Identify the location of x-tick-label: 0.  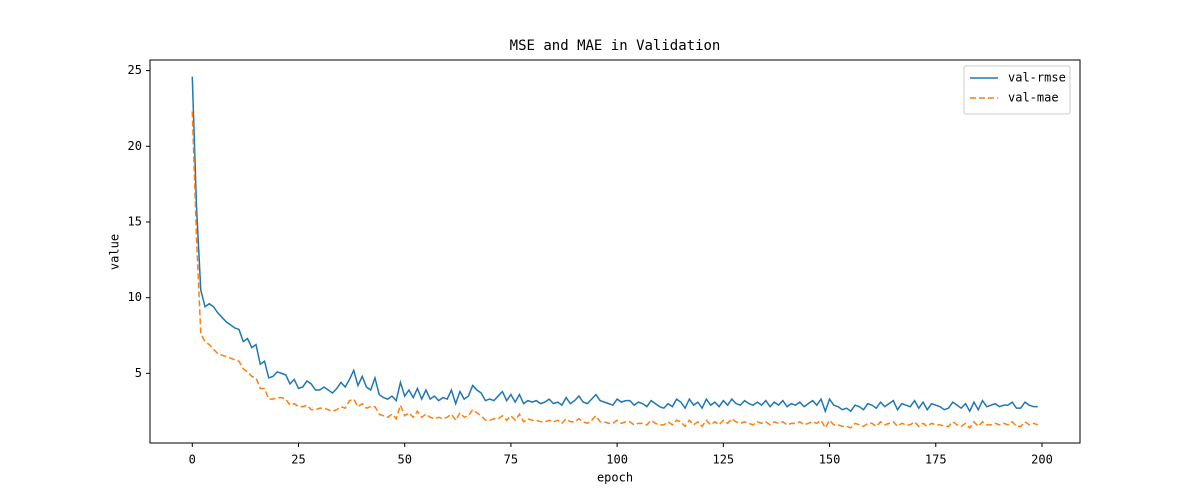
(192, 460).